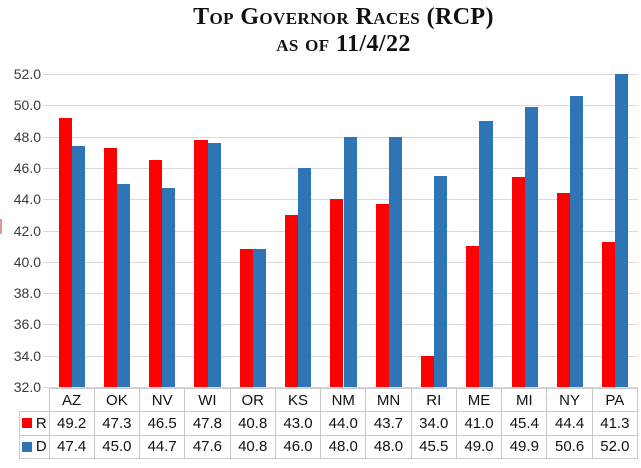  What do you see at coordinates (434, 400) in the screenshot?
I see `column-header-ri: RI` at bounding box center [434, 400].